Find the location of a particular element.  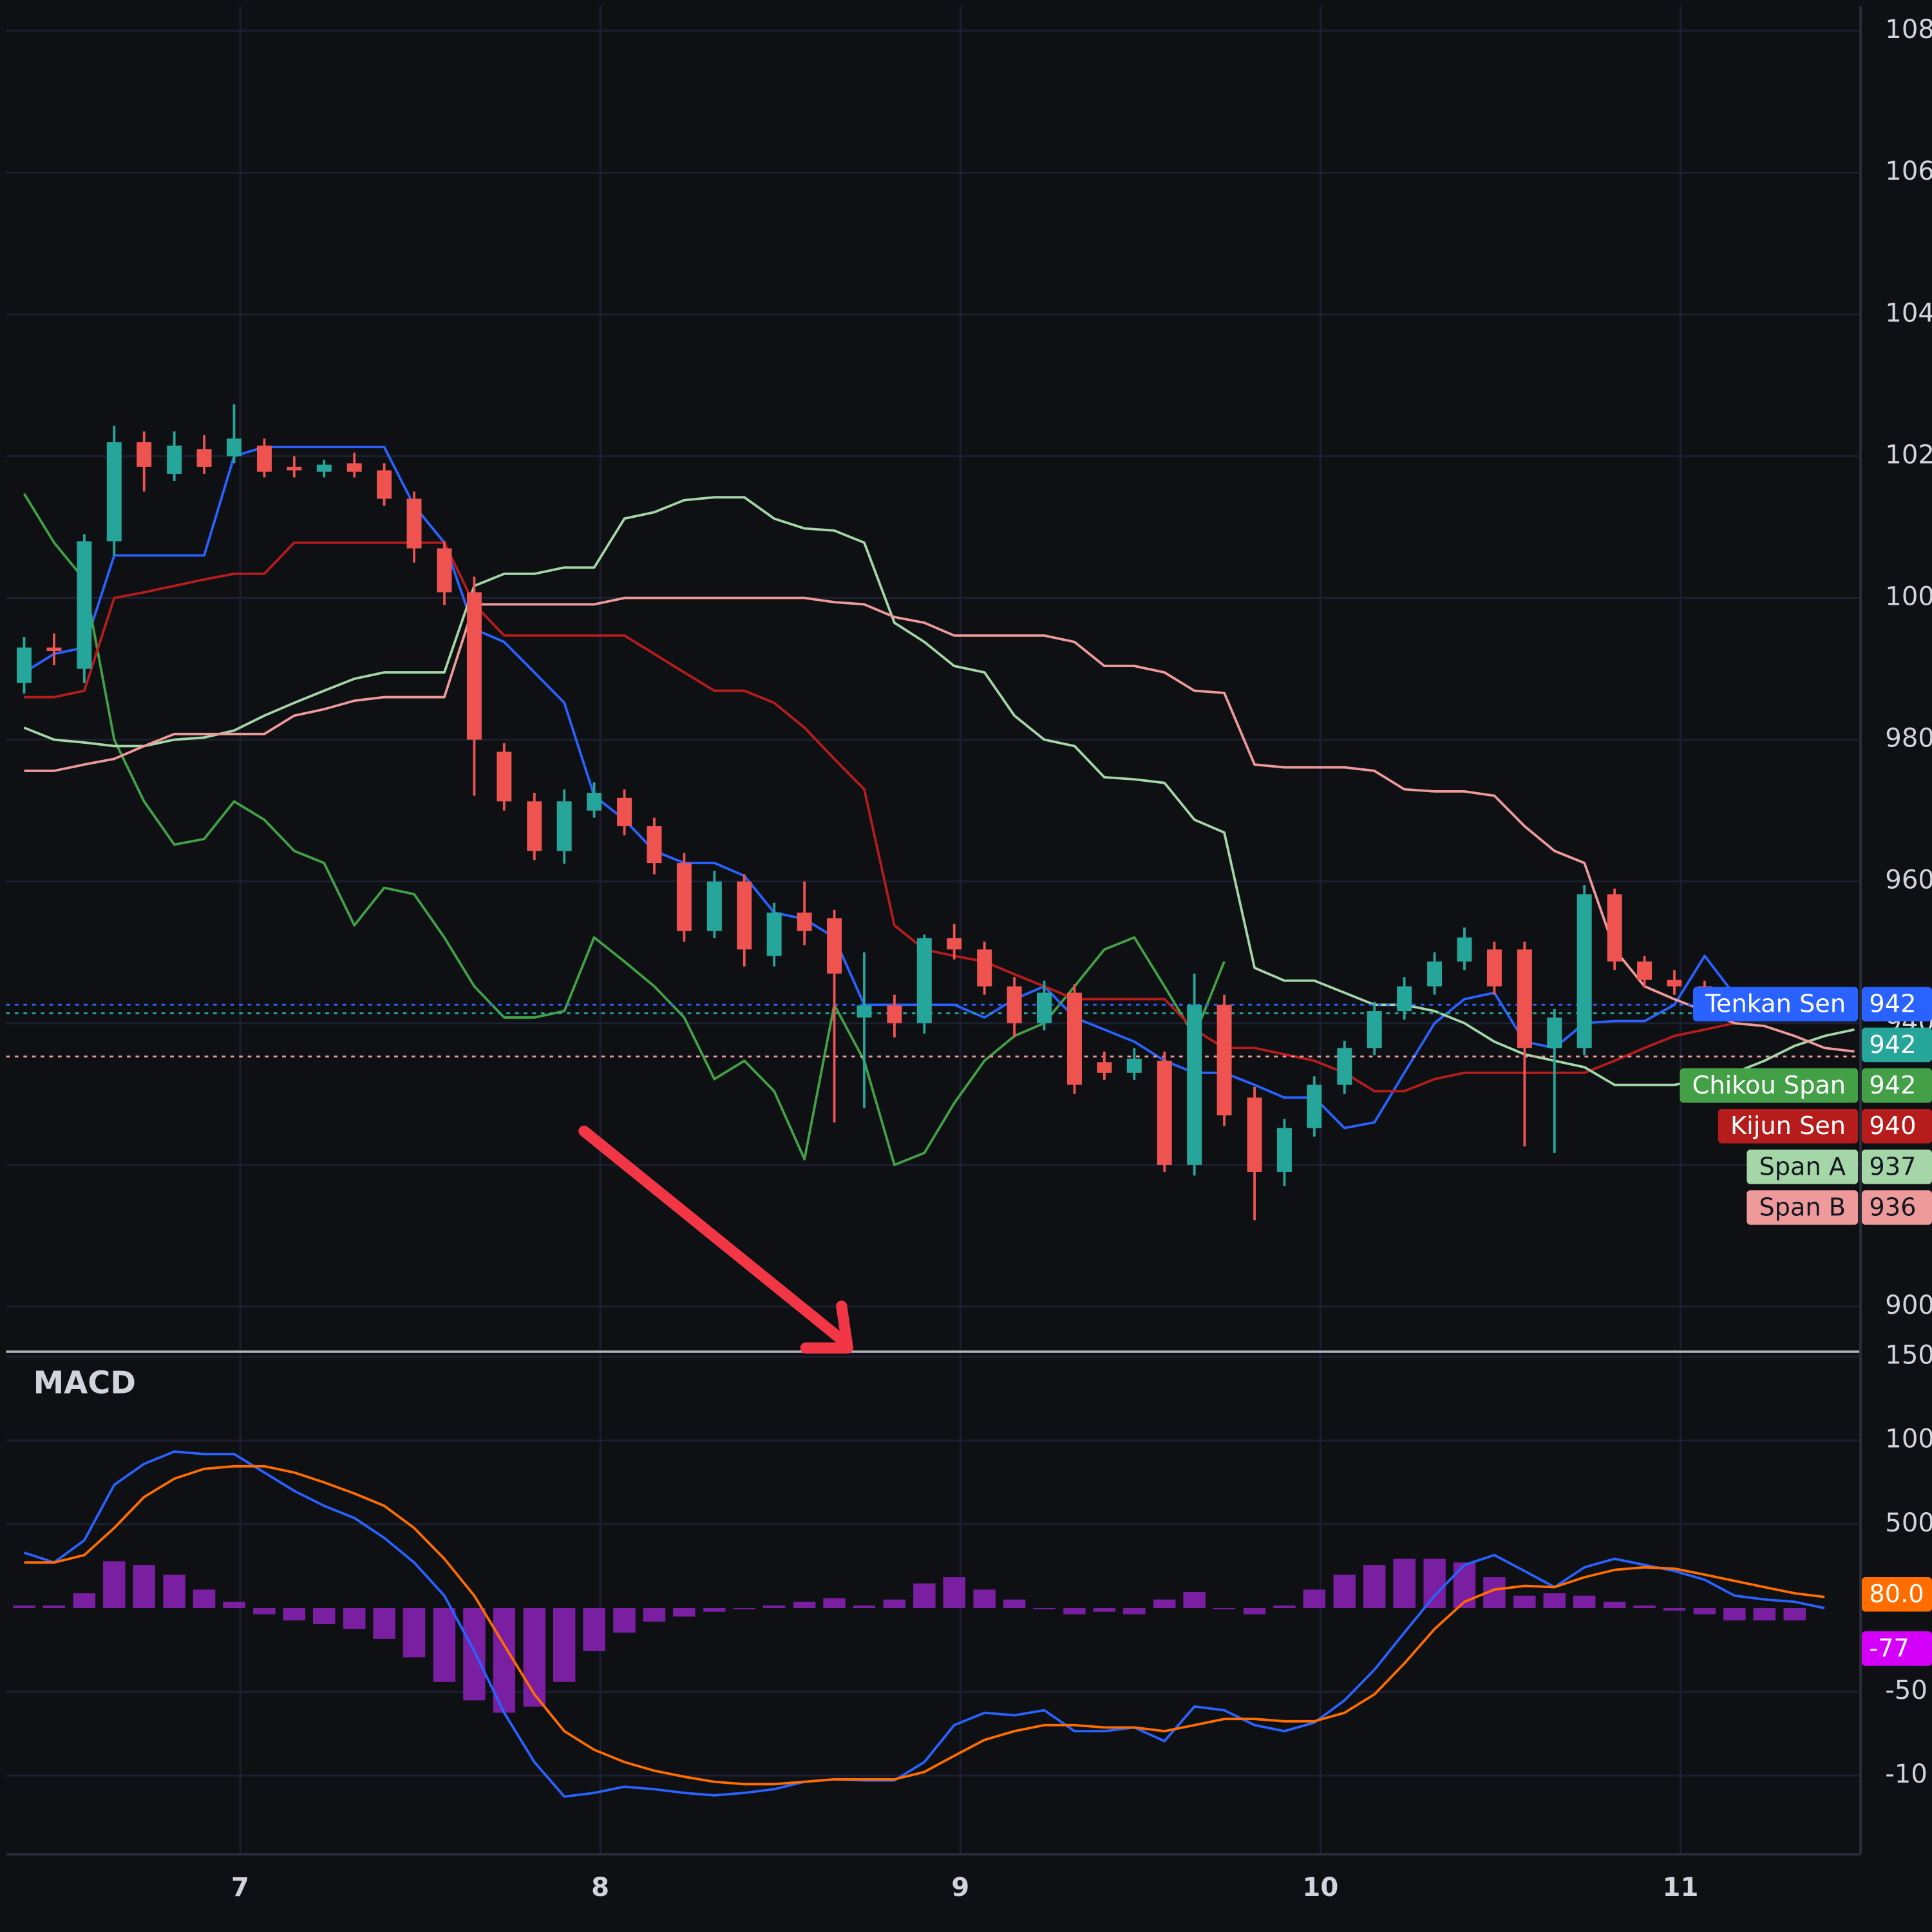

name-tag: Chikou Span is located at coordinates (1769, 1085).